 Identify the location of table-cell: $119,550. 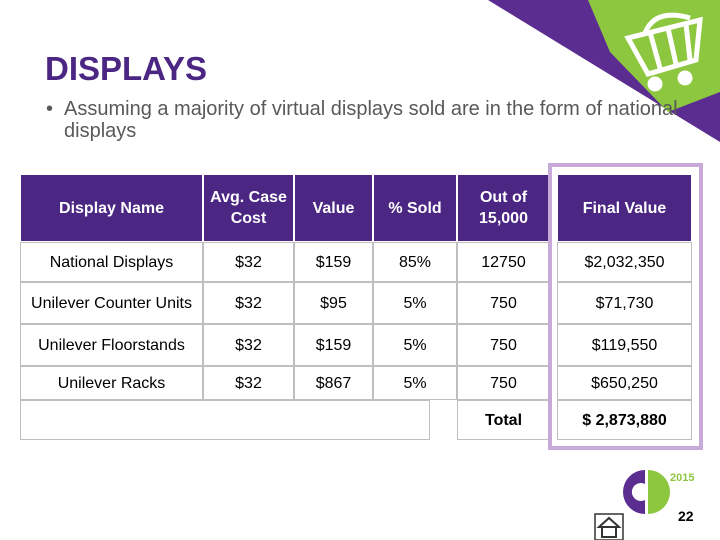
(624, 345).